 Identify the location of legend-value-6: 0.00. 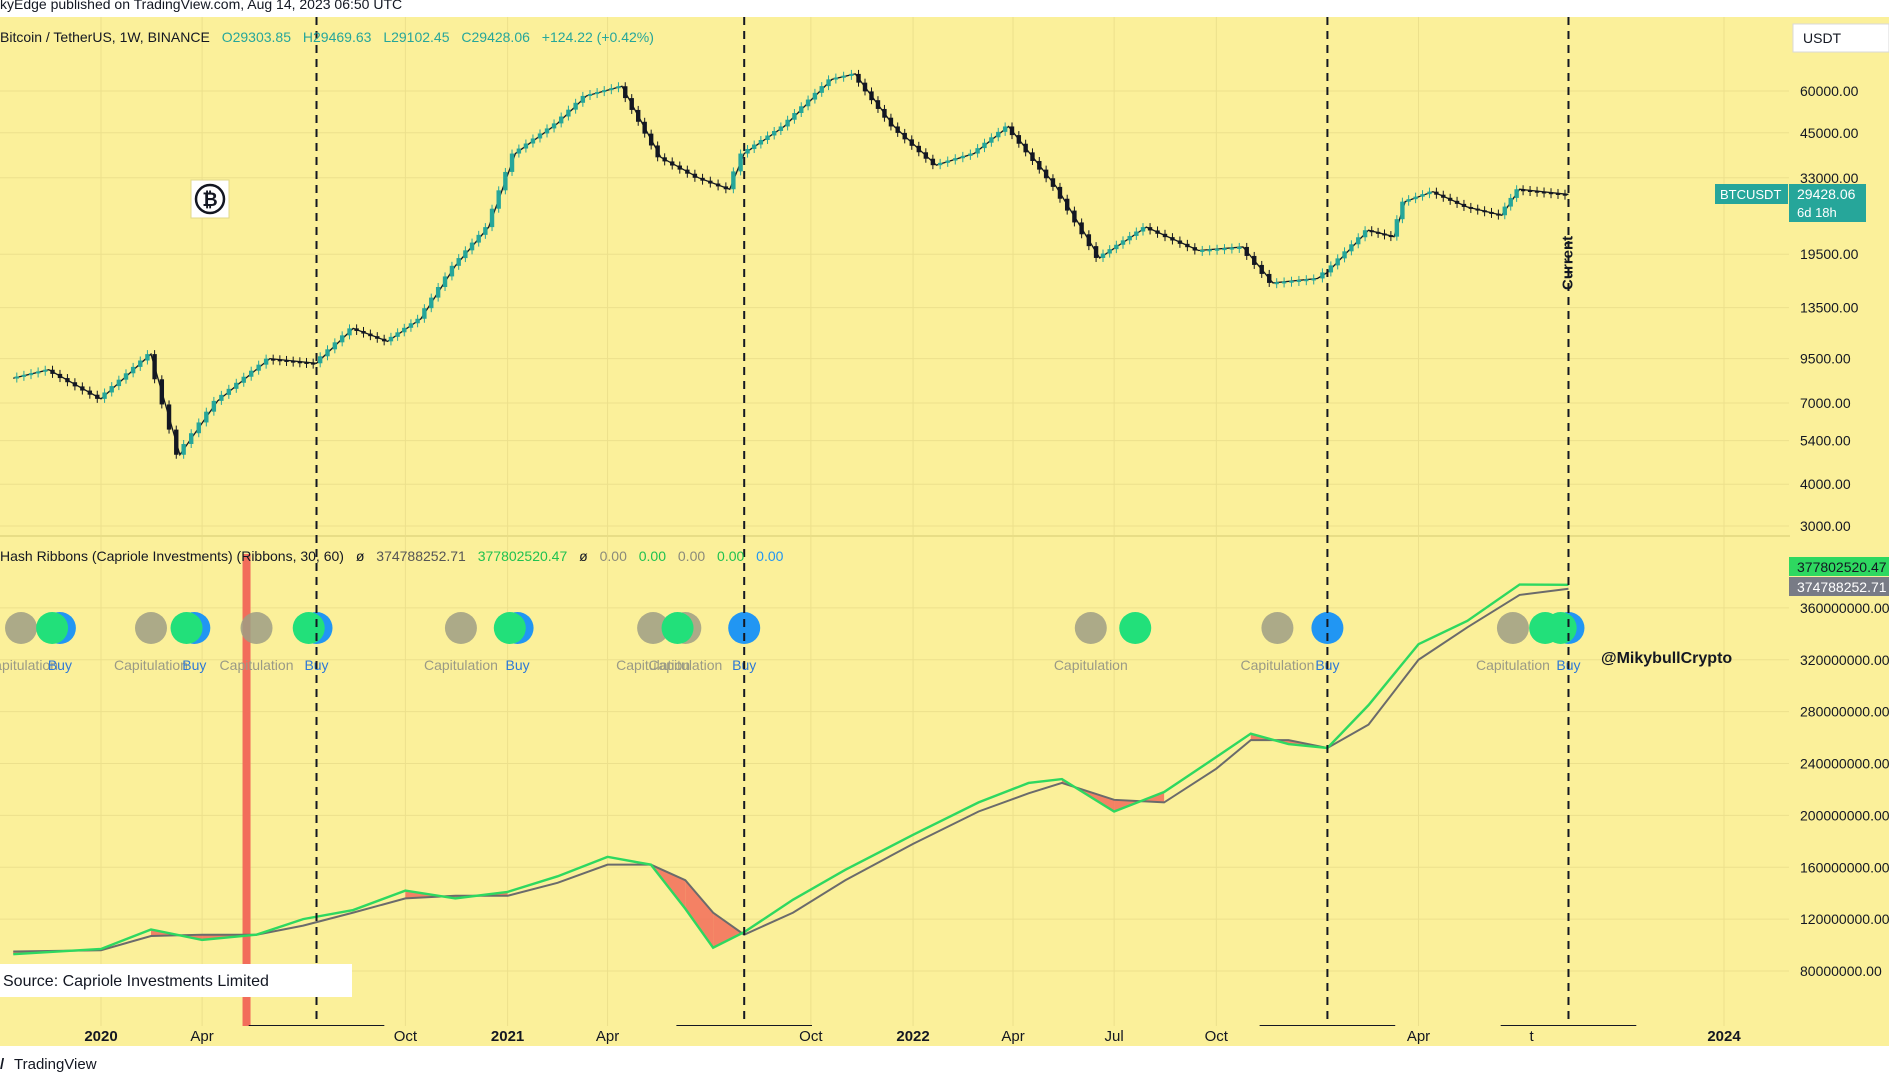
(730, 556).